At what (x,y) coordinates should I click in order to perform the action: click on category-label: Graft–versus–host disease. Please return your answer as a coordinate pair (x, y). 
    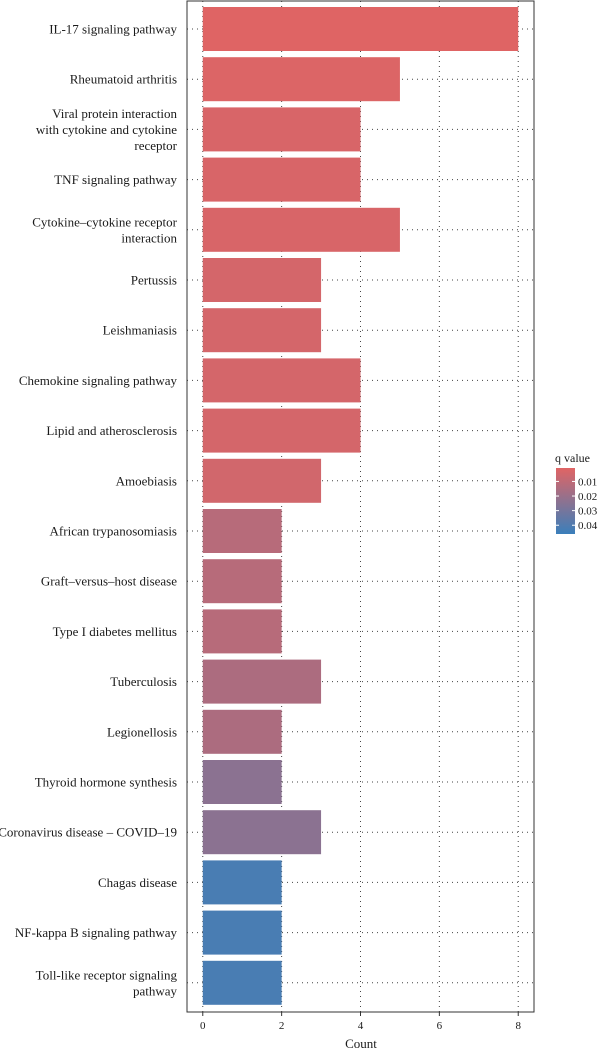
    Looking at the image, I should click on (109, 581).